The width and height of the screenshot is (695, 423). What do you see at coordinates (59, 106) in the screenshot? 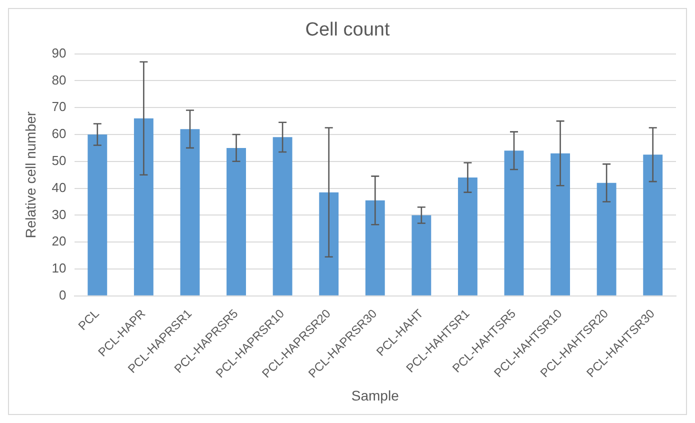
I see `y-tick-label: 70` at bounding box center [59, 106].